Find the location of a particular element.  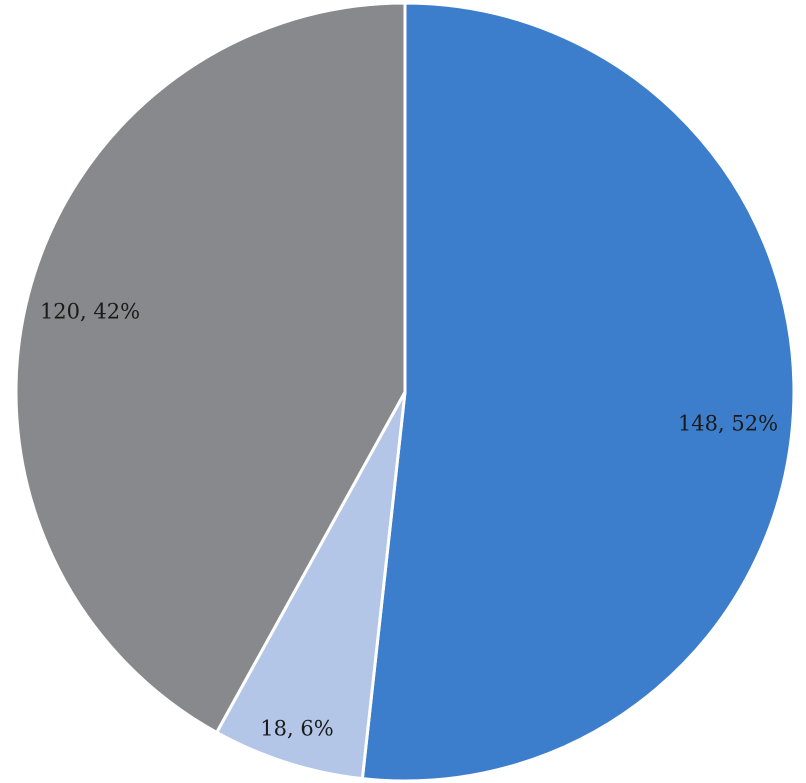

slice-label-120: 120, 42% is located at coordinates (90, 312).